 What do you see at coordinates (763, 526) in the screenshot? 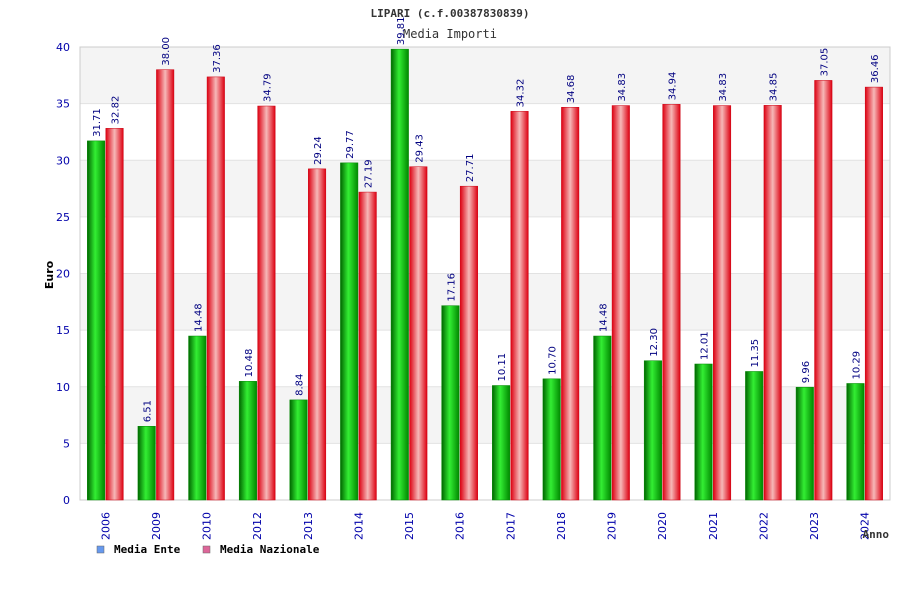
I see `x-tick-label: 2022` at bounding box center [763, 526].